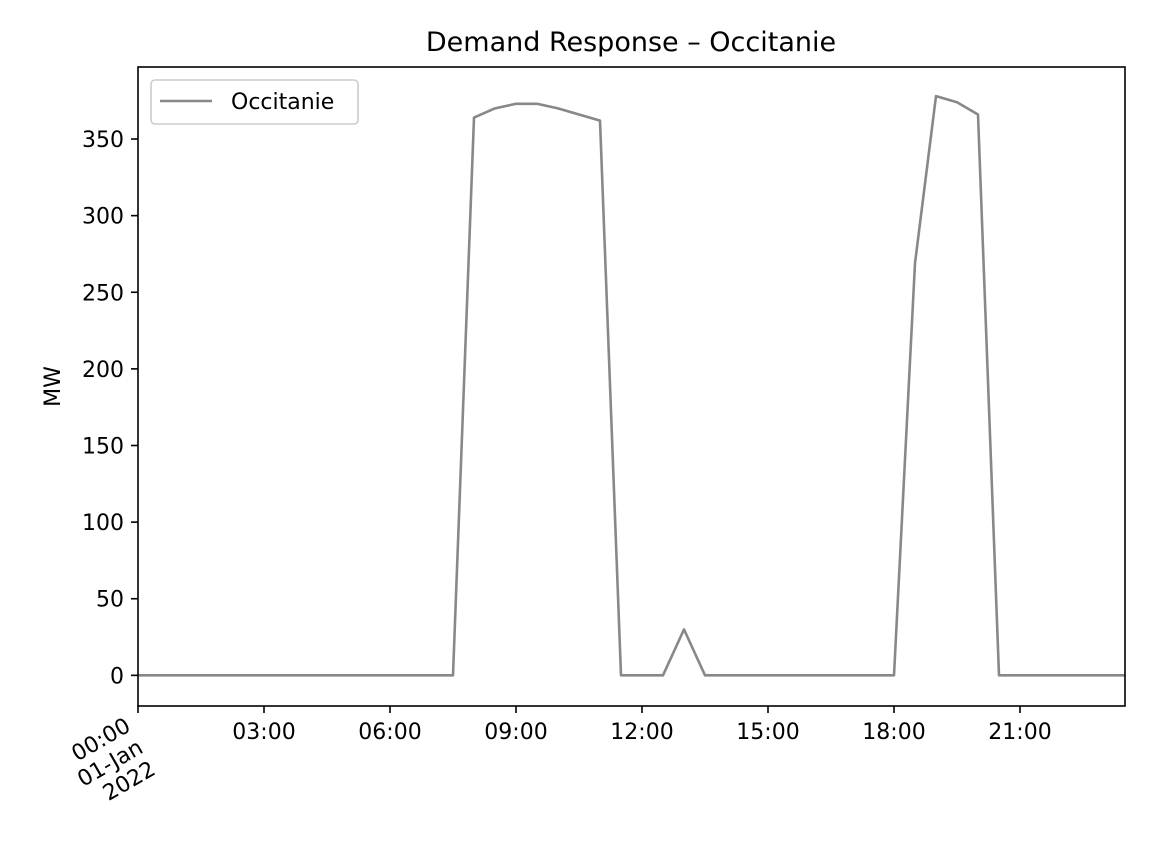  Describe the element at coordinates (893, 732) in the screenshot. I see `x-tick-label: 18:00` at that location.